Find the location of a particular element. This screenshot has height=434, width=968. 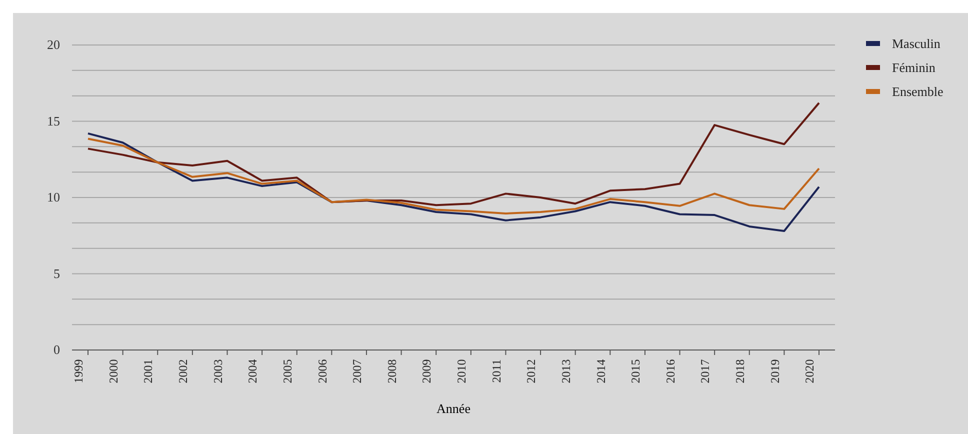

legend-label: Féminin is located at coordinates (914, 67).